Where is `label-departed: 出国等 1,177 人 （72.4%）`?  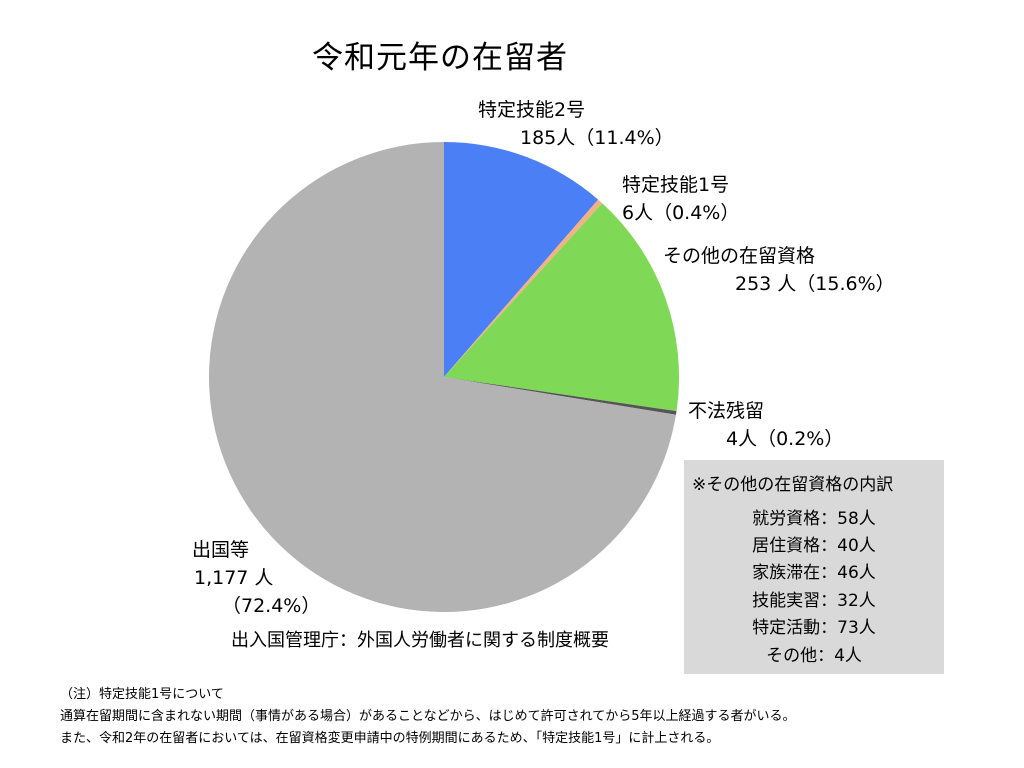 label-departed: 出国等 1,177 人 （72.4%） is located at coordinates (256, 578).